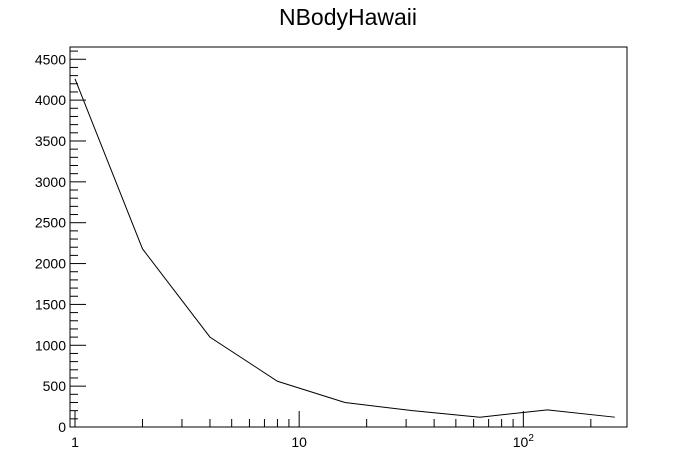 The height and width of the screenshot is (474, 696). What do you see at coordinates (524, 441) in the screenshot?
I see `x-tick-label: 102` at bounding box center [524, 441].